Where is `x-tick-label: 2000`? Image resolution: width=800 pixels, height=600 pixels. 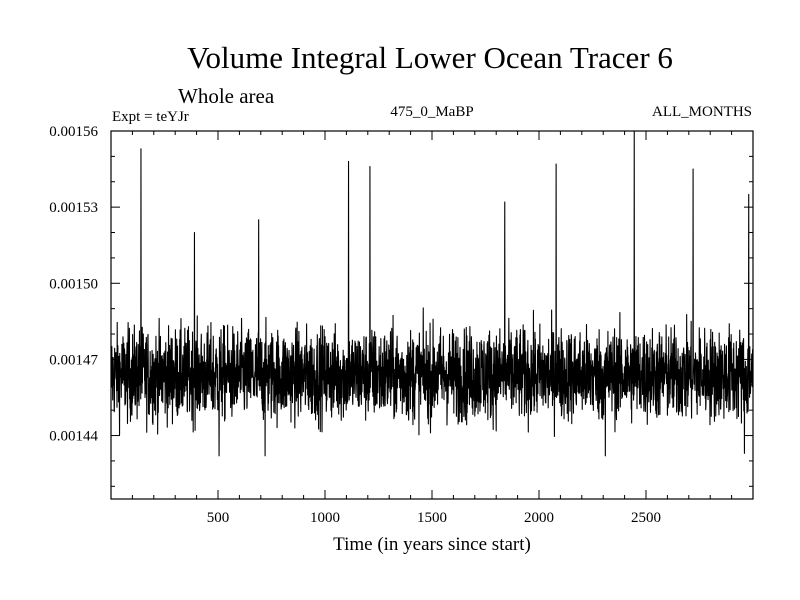
x-tick-label: 2000 is located at coordinates (539, 518).